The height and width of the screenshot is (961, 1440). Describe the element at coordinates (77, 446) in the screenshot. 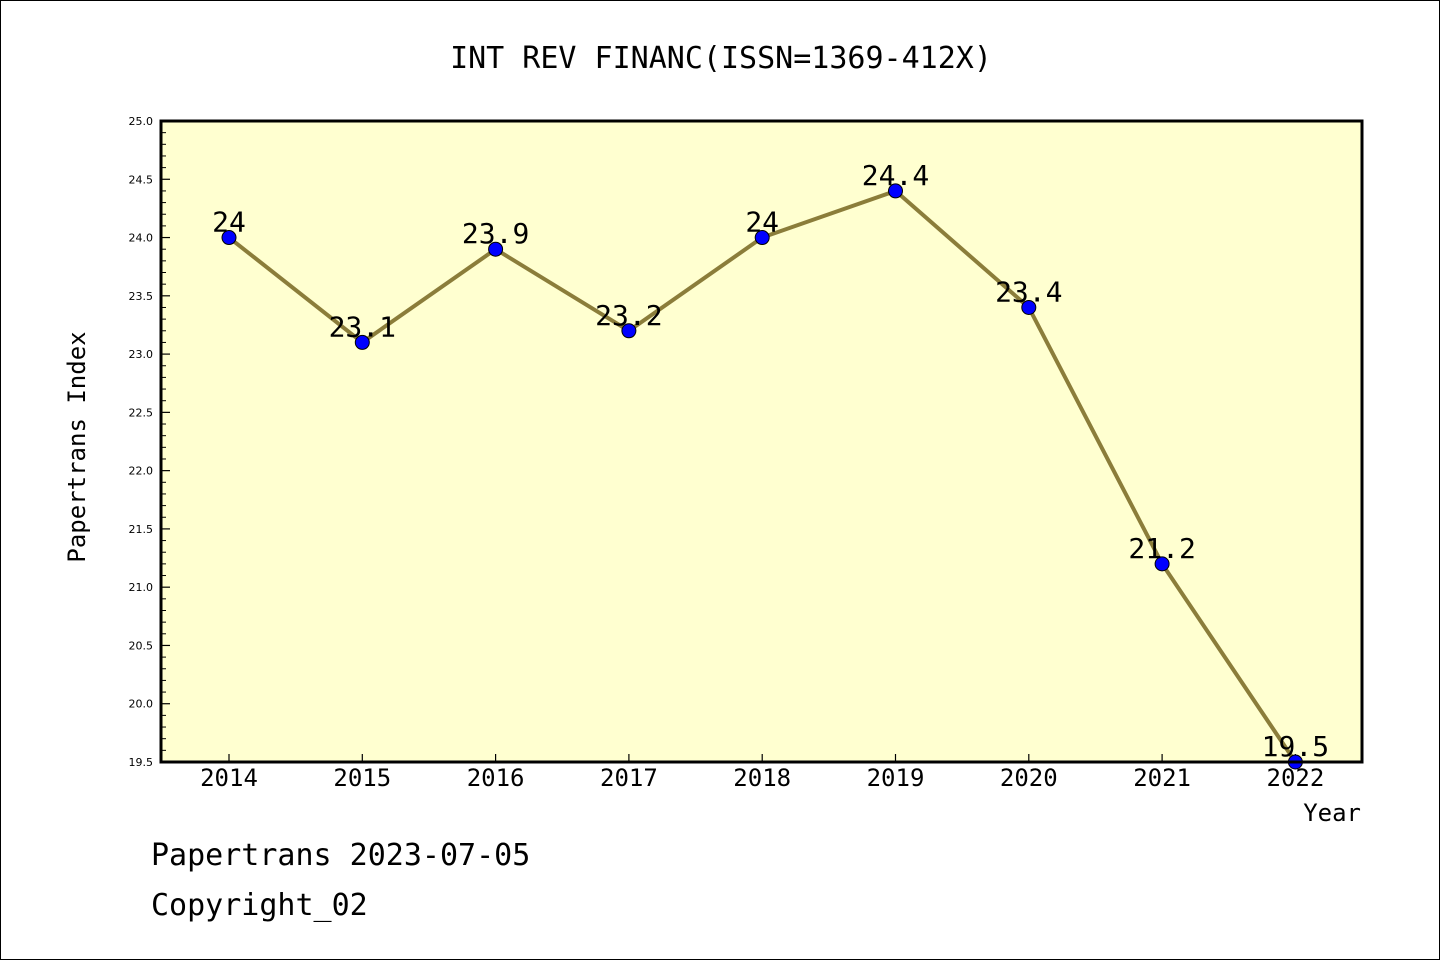

I see `y-axis-label: Papertrans Index` at that location.